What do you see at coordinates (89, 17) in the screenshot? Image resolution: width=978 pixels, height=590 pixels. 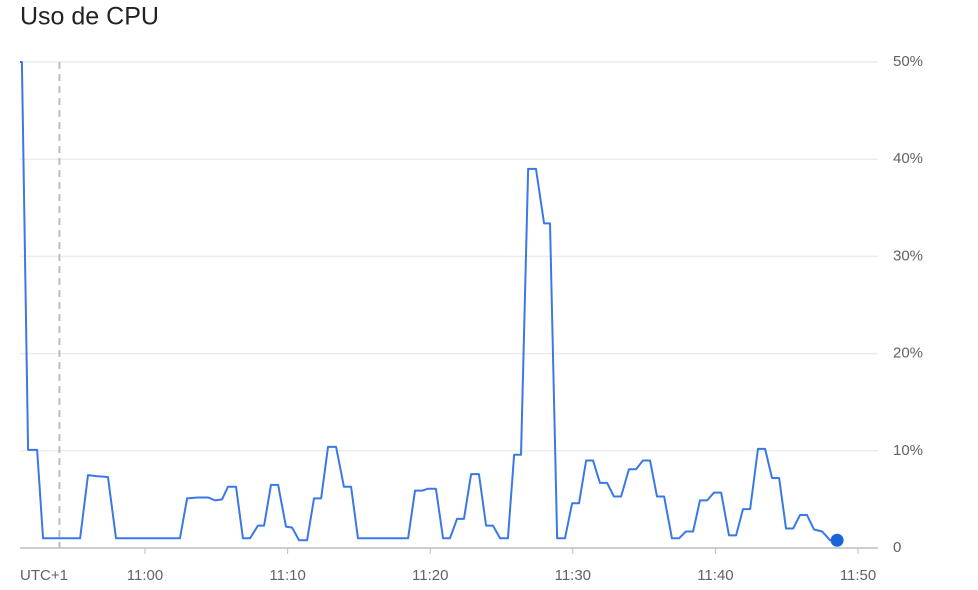 I see `chart-title: Uso de CPU` at bounding box center [89, 17].